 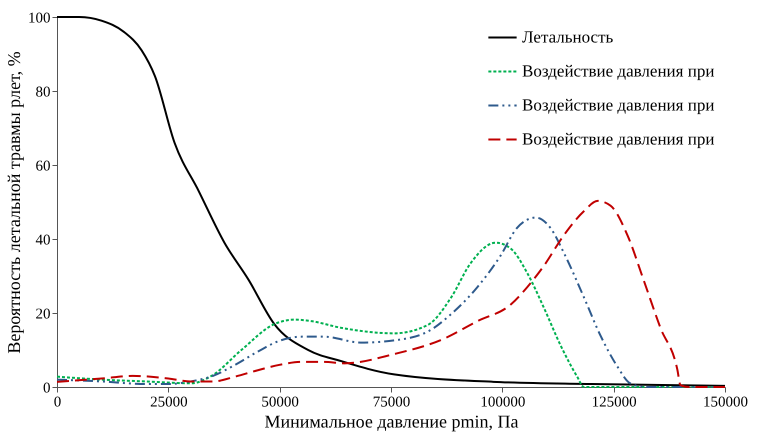 I want to click on y-tick-label: 40, so click(x=43, y=240).